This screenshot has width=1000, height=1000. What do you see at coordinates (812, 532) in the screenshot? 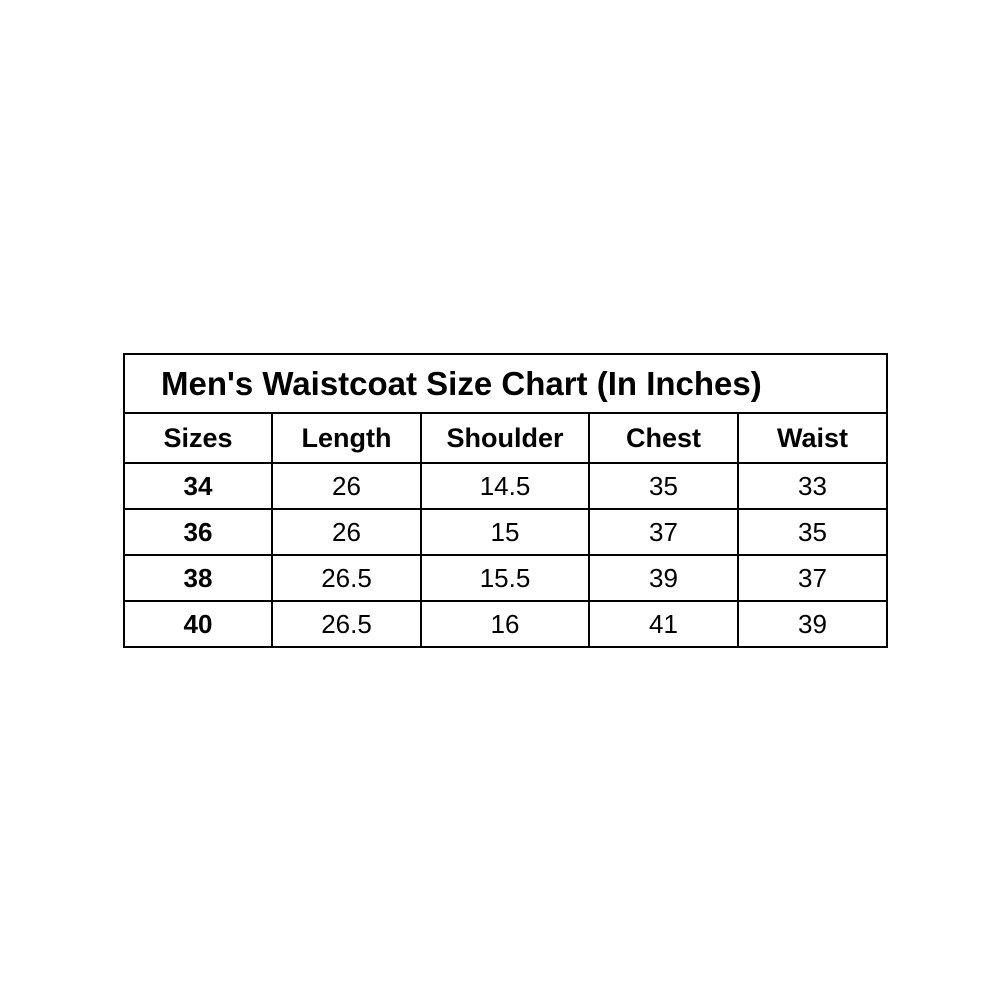
I see `cell-waist: 35` at bounding box center [812, 532].